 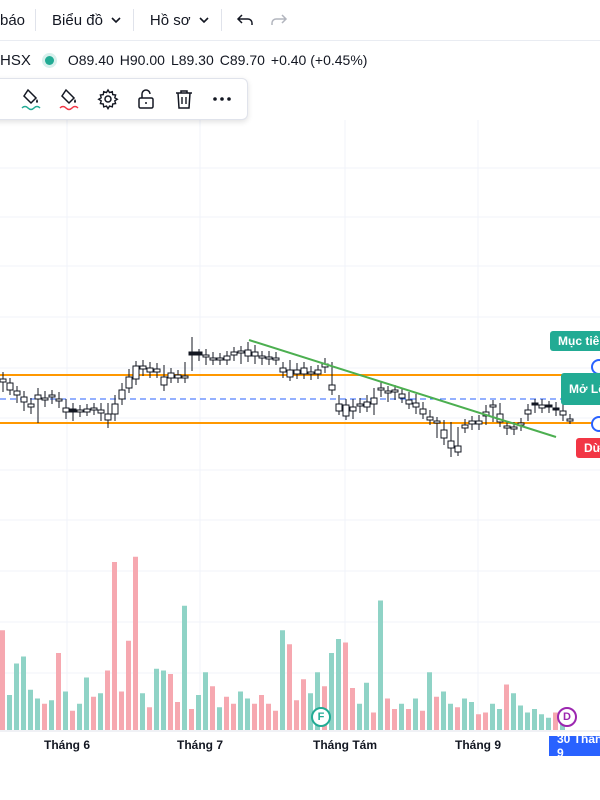 I want to click on market-status-icon, so click(x=49, y=60).